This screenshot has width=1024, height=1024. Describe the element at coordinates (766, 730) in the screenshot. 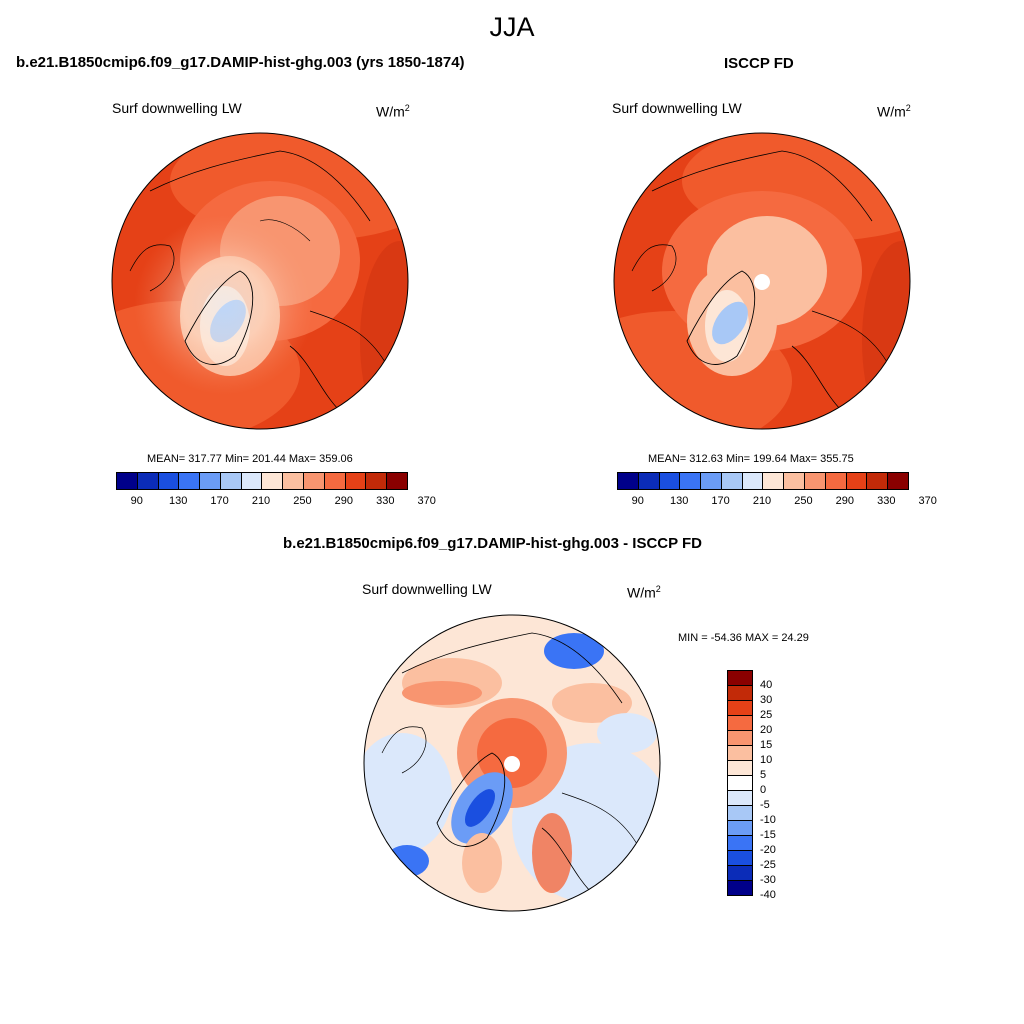

I see `colorbar-tick-label: 20` at that location.